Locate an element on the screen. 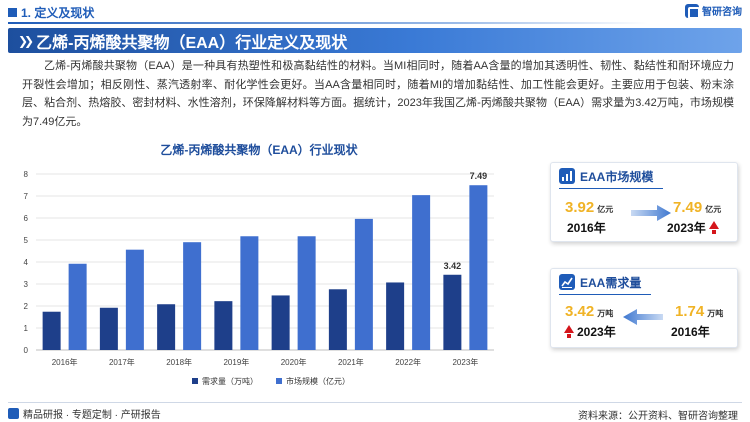  y-tick-label: 6 is located at coordinates (26, 218).